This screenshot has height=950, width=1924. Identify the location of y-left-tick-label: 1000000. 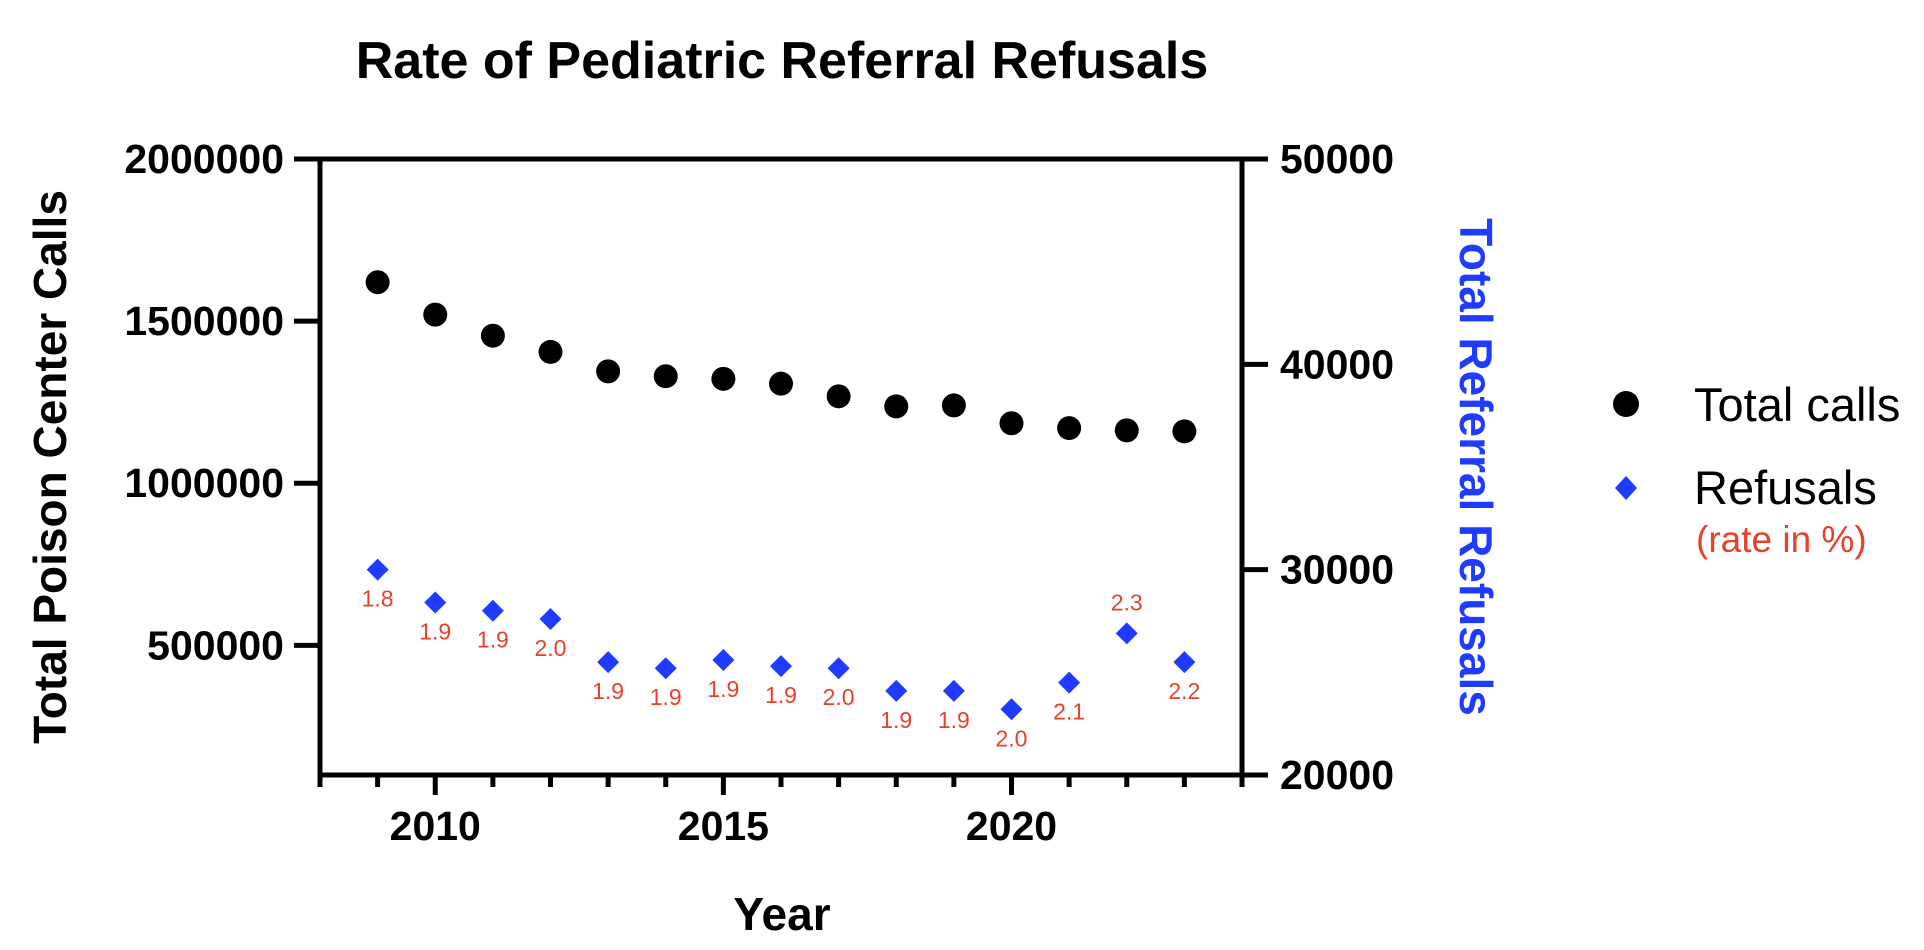
(204, 483).